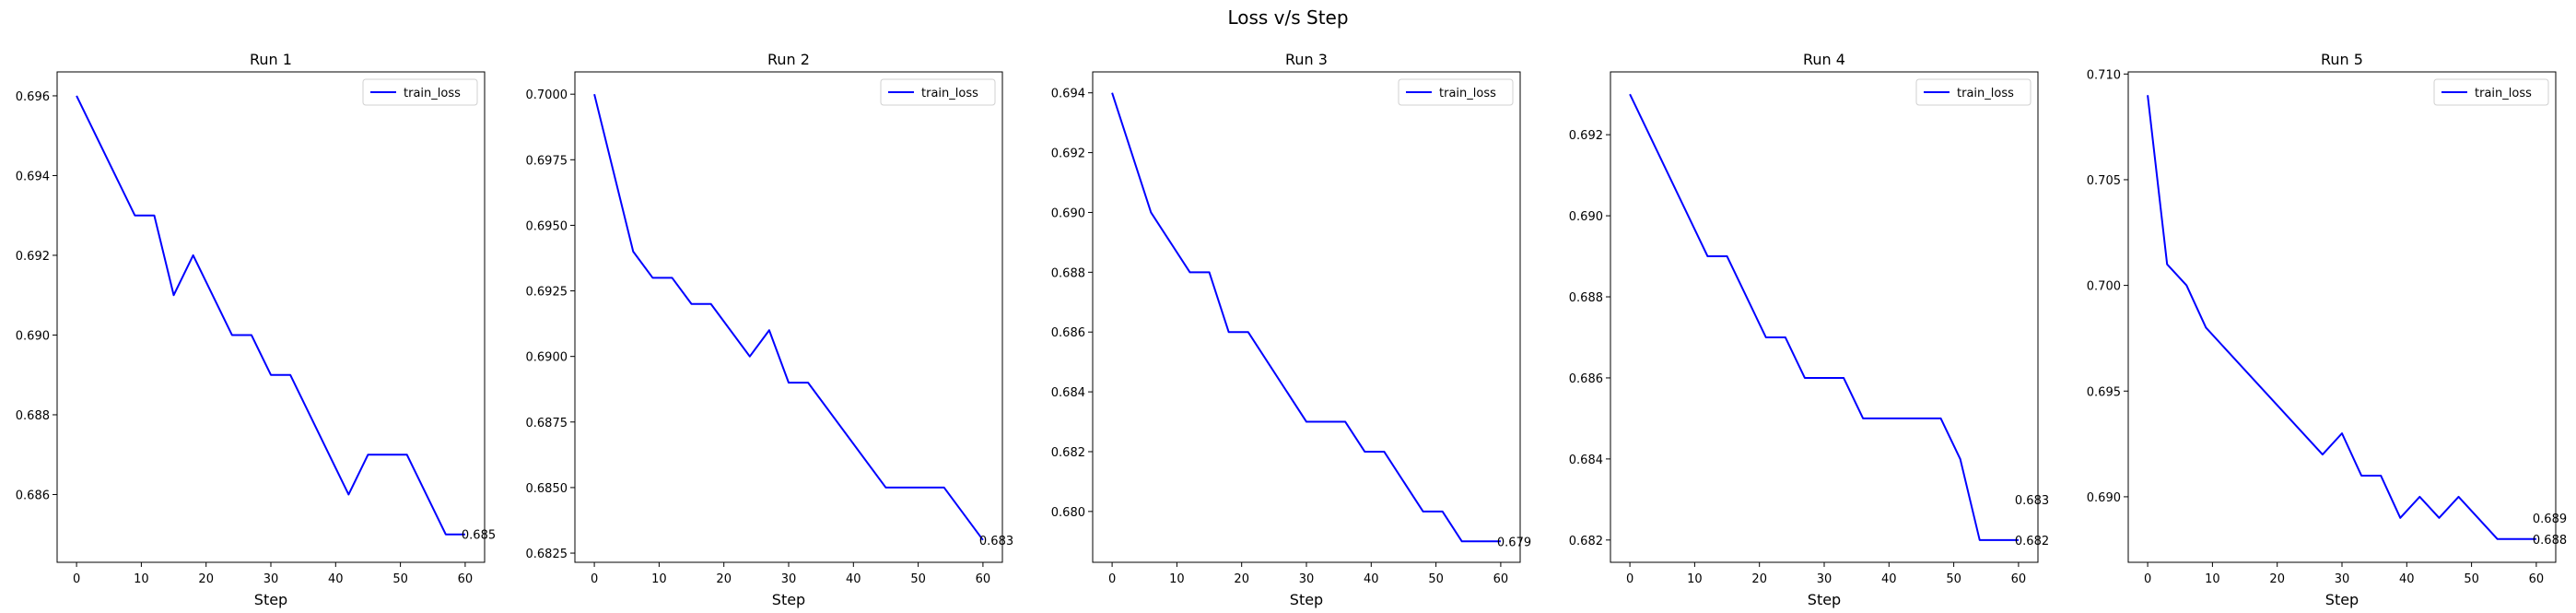  What do you see at coordinates (2550, 541) in the screenshot?
I see `value-annotation: 0.688` at bounding box center [2550, 541].